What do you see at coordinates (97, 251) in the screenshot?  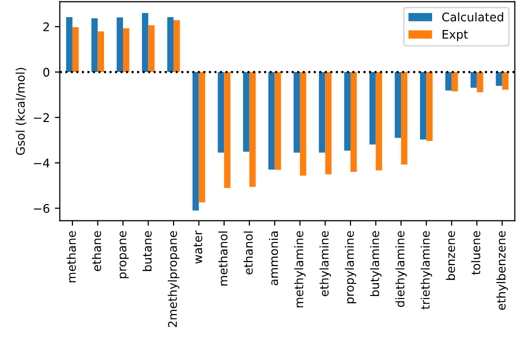 I see `x-tick-label: ethane` at bounding box center [97, 251].